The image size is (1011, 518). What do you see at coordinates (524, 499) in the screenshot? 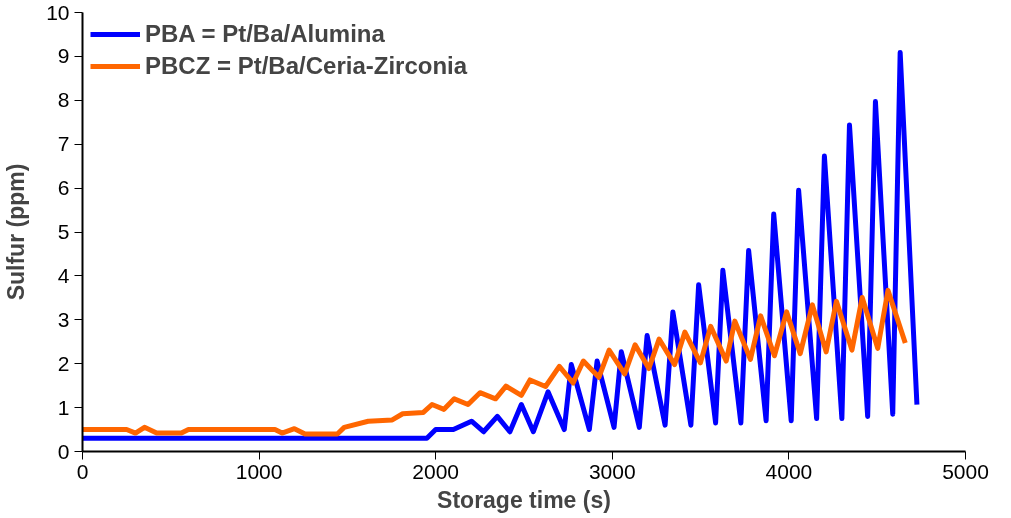
I see `x-axis-title: Storage time (s)` at bounding box center [524, 499].